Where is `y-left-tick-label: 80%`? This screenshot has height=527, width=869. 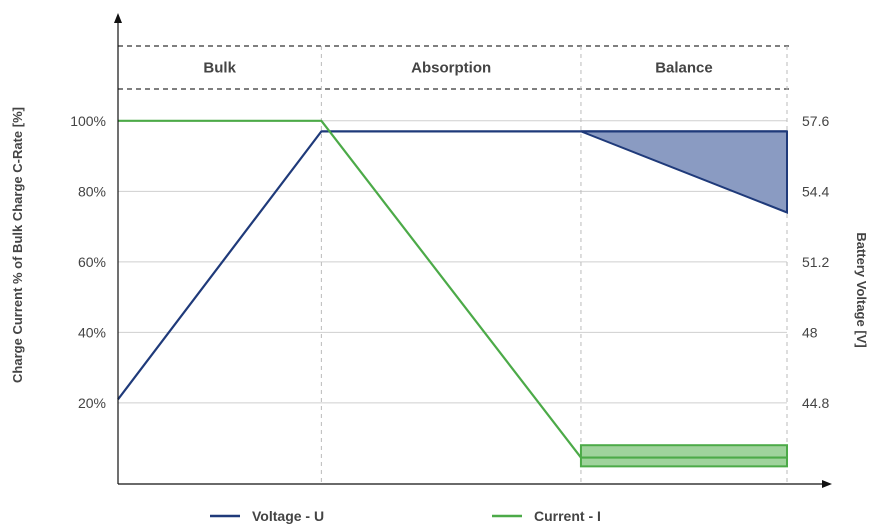 y-left-tick-label: 80% is located at coordinates (92, 191).